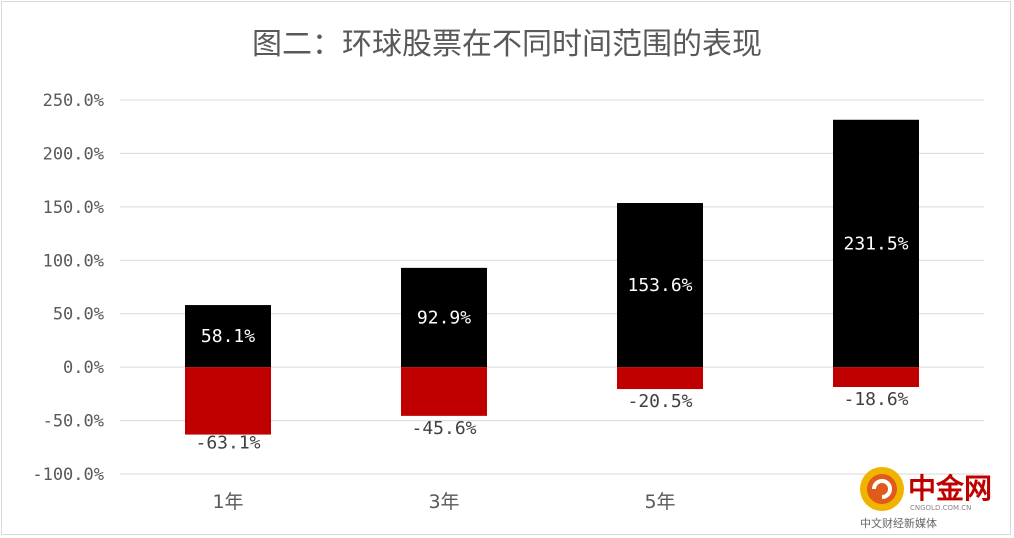 This screenshot has width=1014, height=538. I want to click on y-tick-label: 50.0%, so click(78, 315).